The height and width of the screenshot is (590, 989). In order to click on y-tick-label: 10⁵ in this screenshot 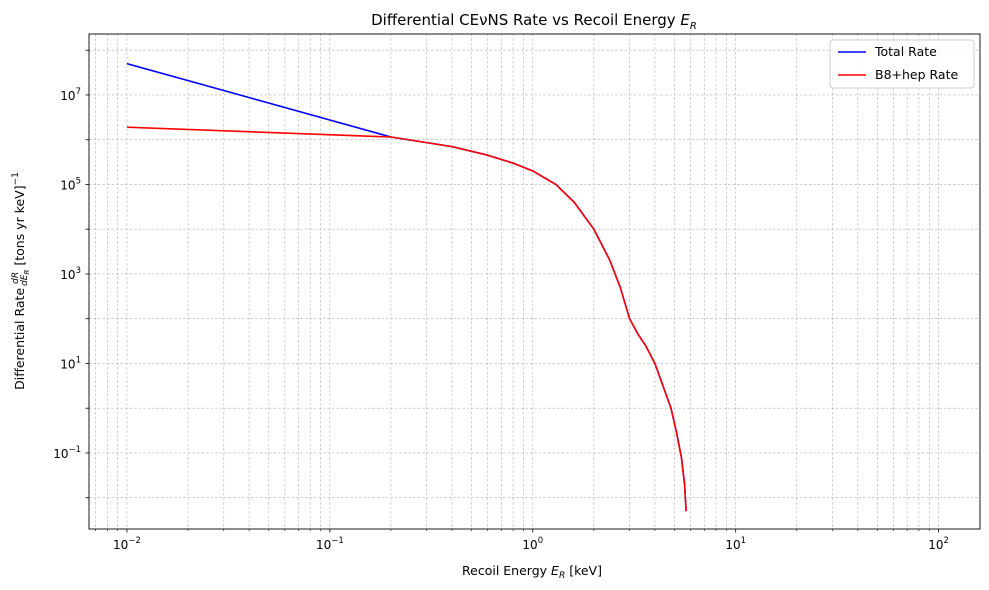, I will do `click(70, 184)`.